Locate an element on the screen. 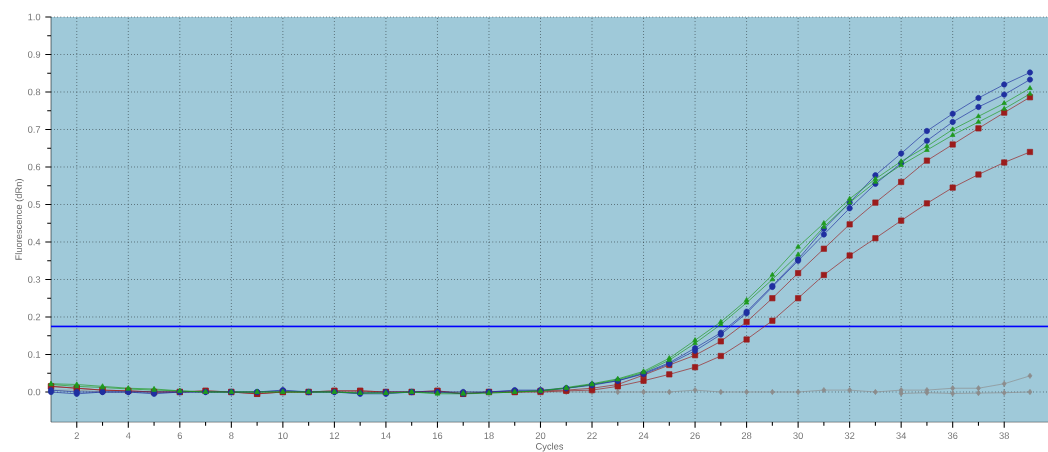 The width and height of the screenshot is (1048, 452). y-tick-label: 0.6 is located at coordinates (34, 167).